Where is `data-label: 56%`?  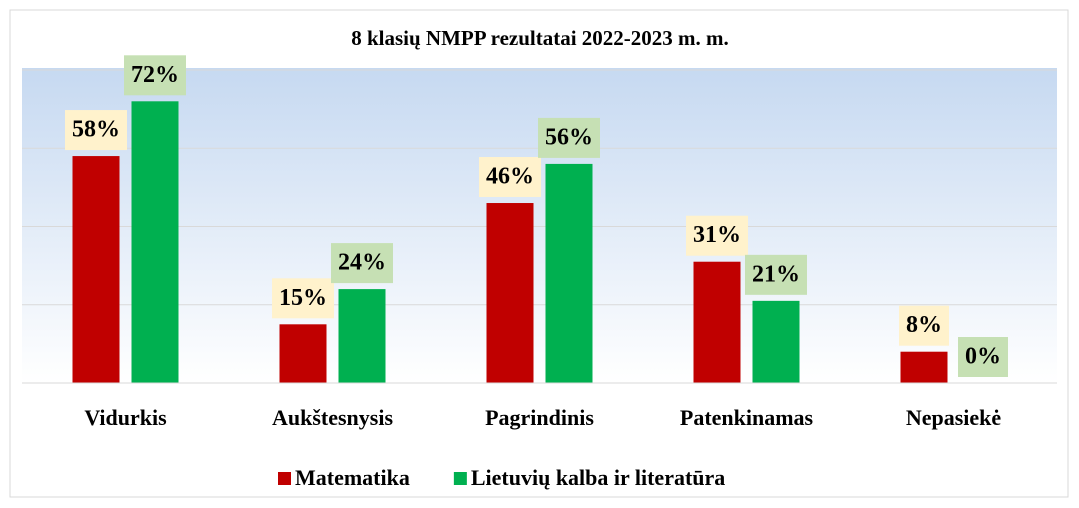
data-label: 56% is located at coordinates (569, 137).